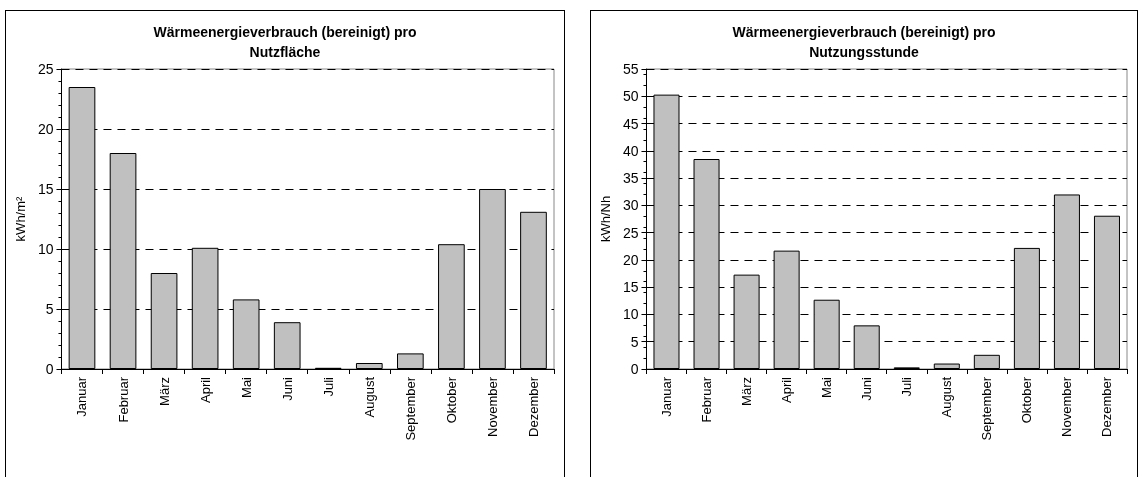 This screenshot has width=1138, height=477. I want to click on y-axis-title: kWh/m², so click(20, 218).